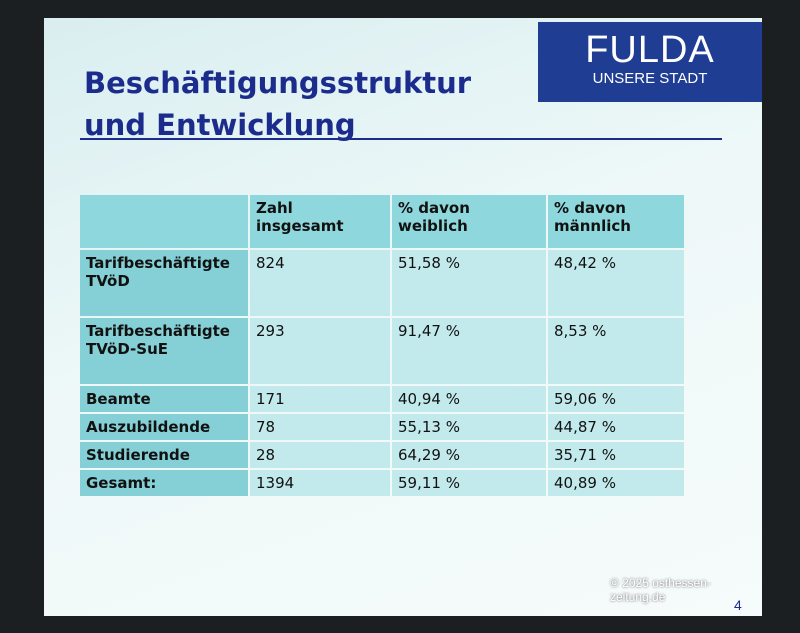 The width and height of the screenshot is (800, 633). I want to click on table-row: Beamte 171 40,94 % 59,06 %, so click(382, 399).